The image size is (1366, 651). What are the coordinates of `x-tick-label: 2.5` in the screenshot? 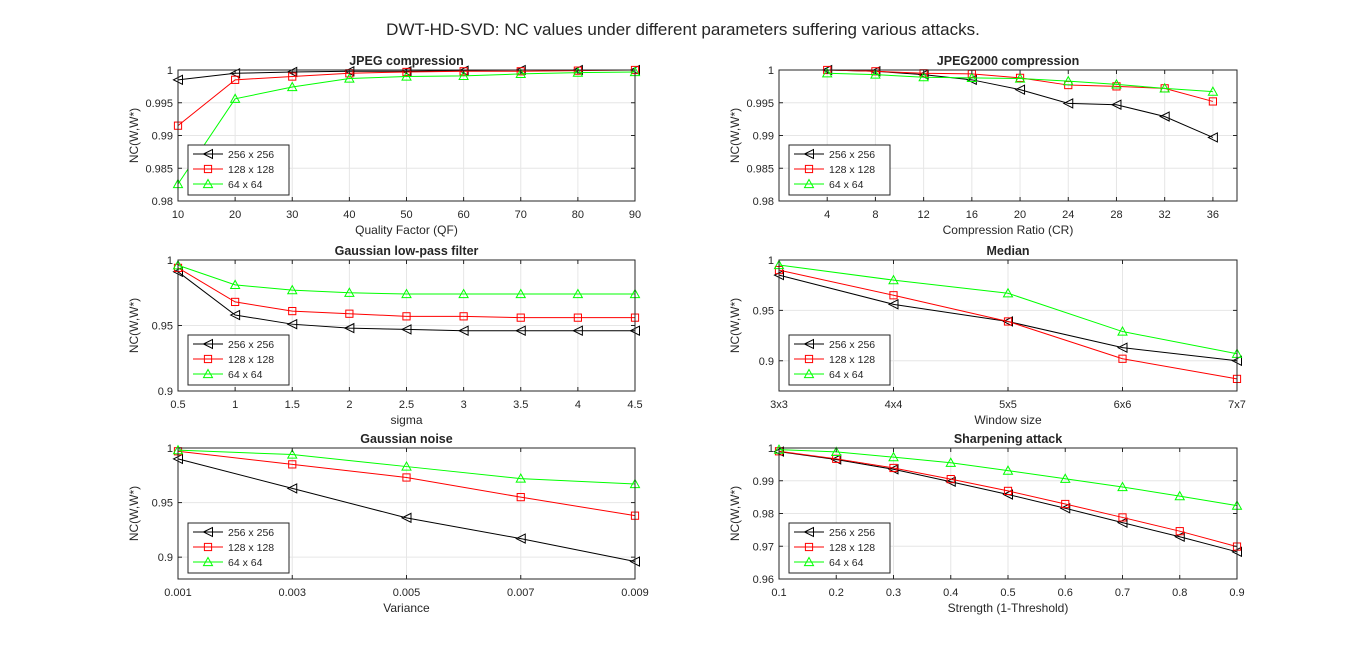 It's located at (406, 405).